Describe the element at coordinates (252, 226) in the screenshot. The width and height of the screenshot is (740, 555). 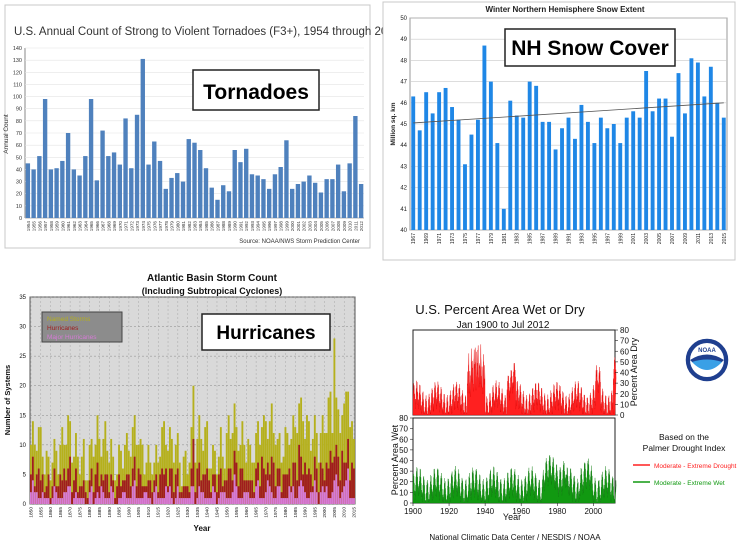
I see `tornado-x-tick: 1993` at that location.